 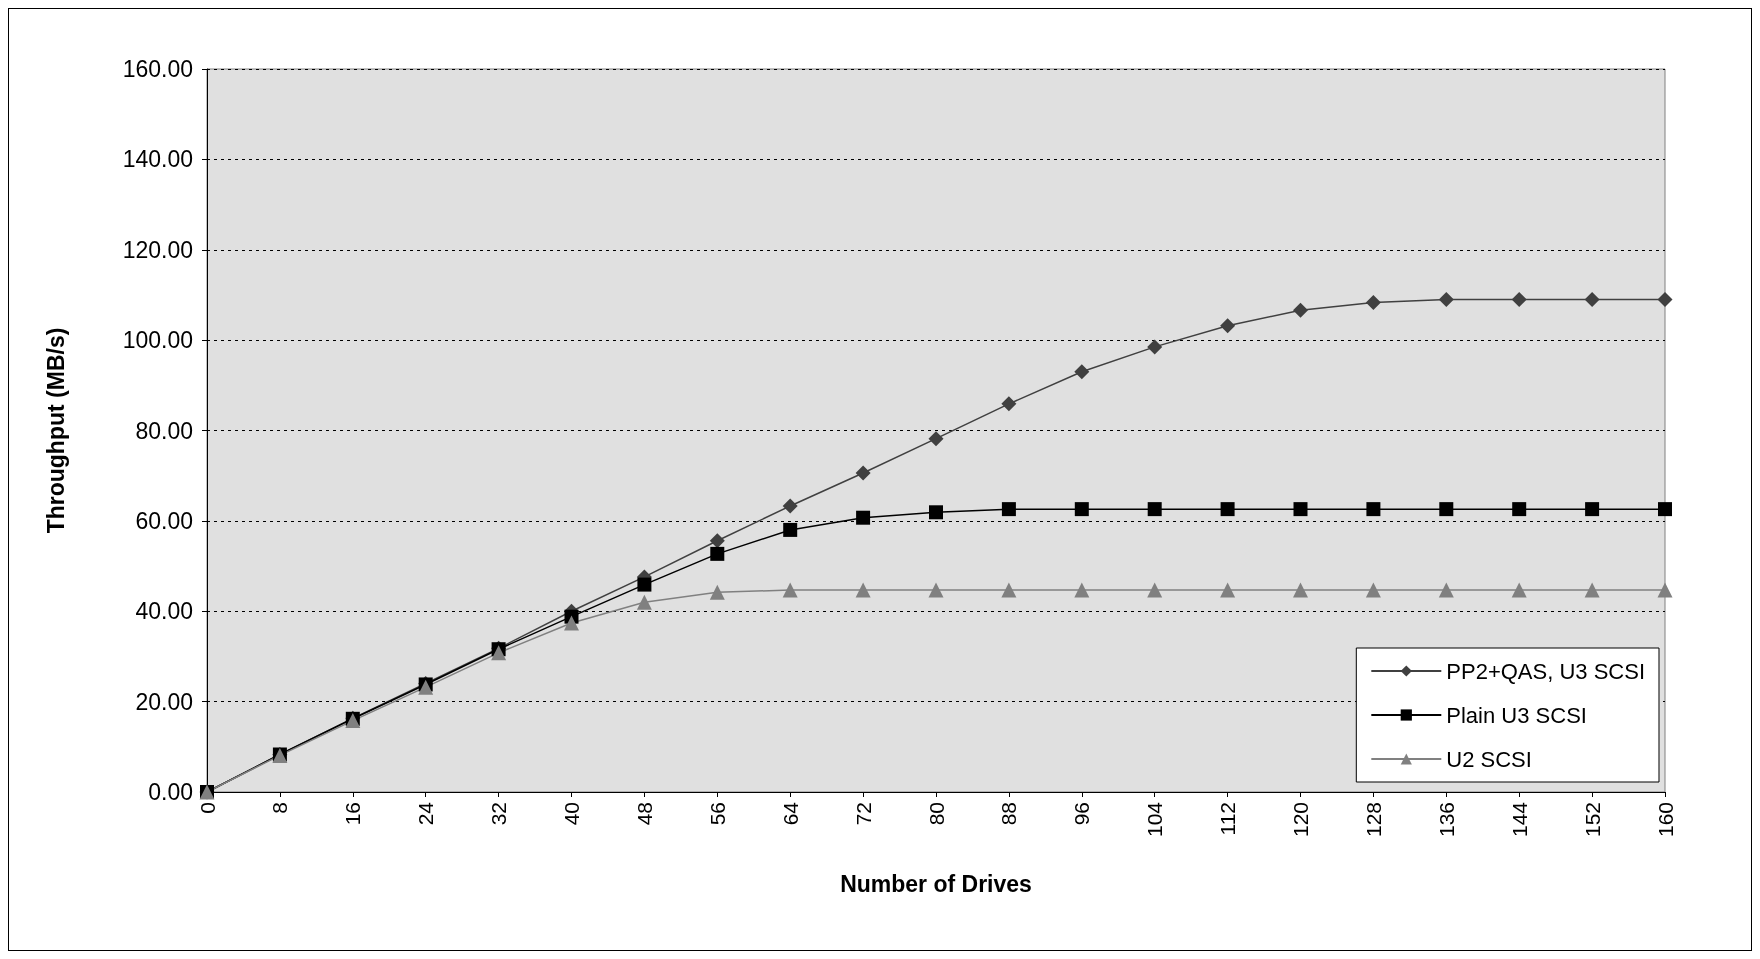 I want to click on x-tick-label: 112, so click(x=1228, y=819).